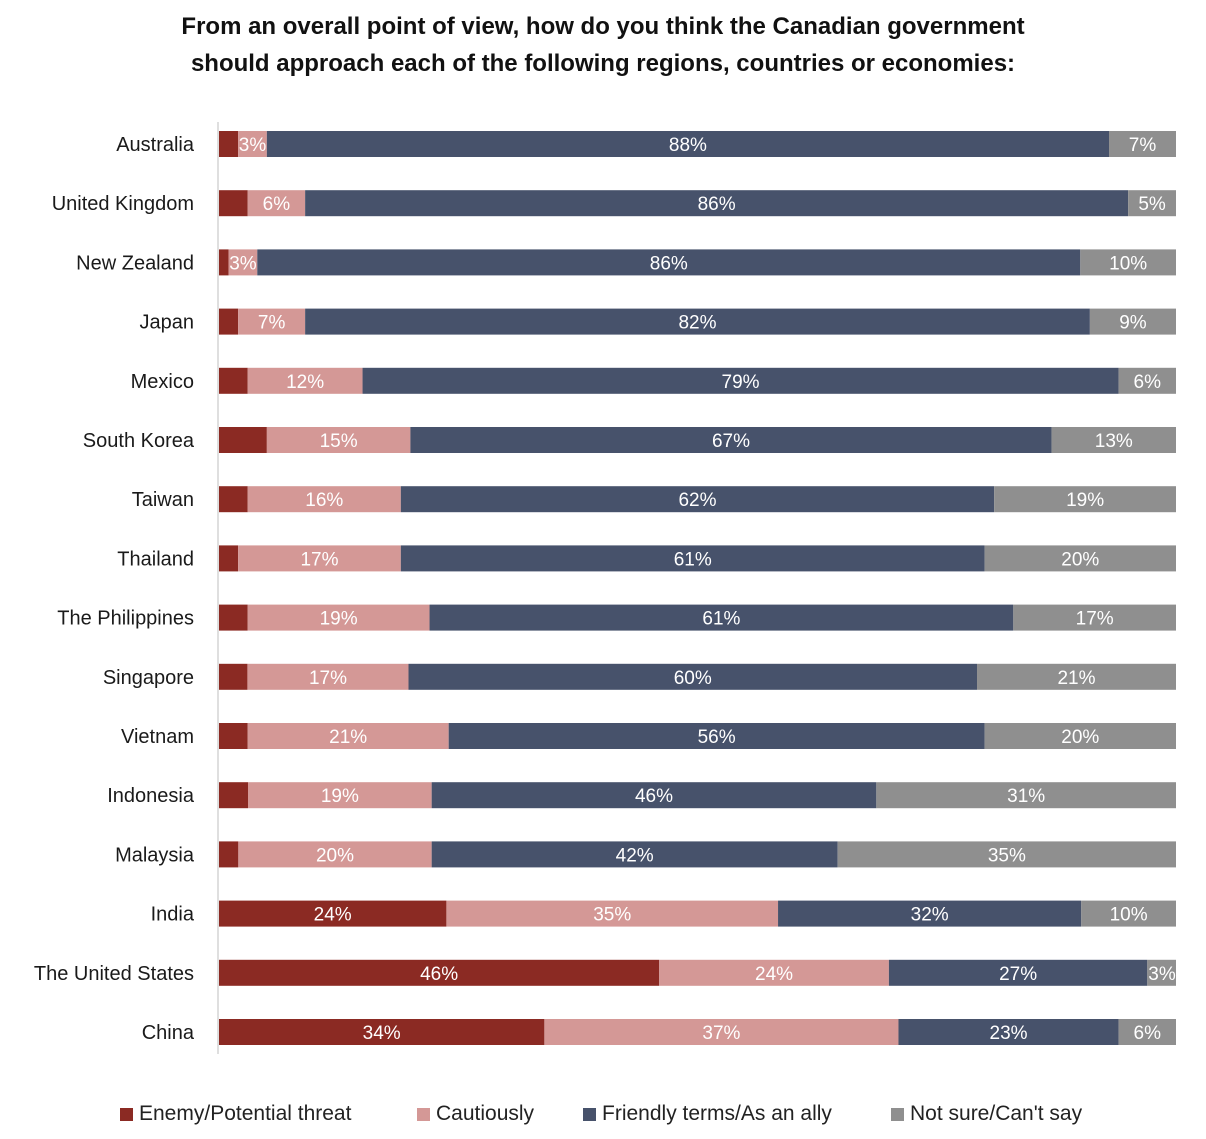 The height and width of the screenshot is (1139, 1206). I want to click on data-label: 6%, so click(1148, 1033).